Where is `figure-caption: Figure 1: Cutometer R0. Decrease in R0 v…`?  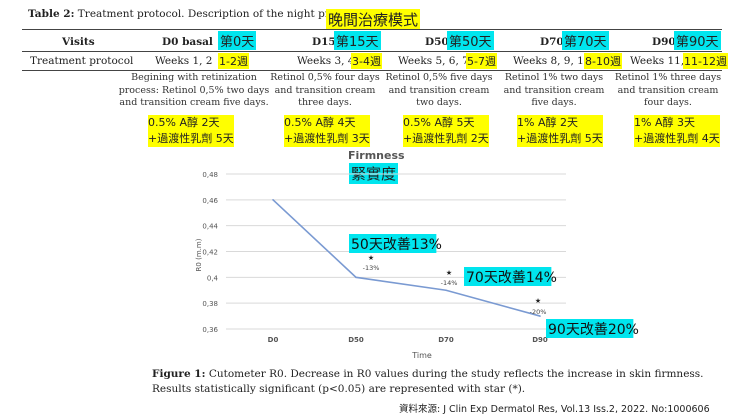
figure-caption: Figure 1: Cutometer R0. Decrease in R0 v… is located at coordinates (428, 382).